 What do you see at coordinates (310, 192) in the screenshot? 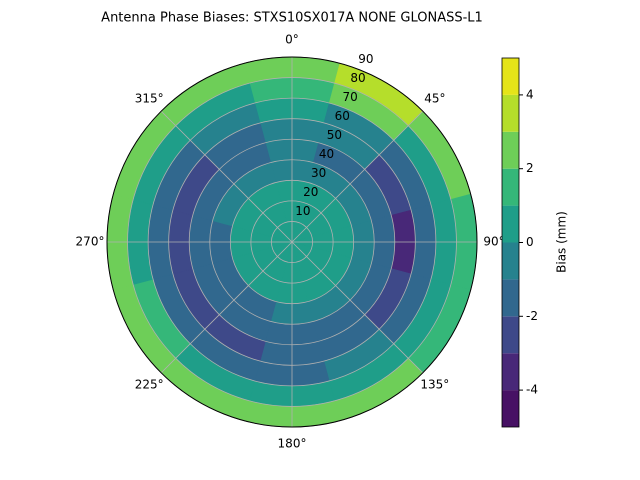
I see `r-tick-label: 20` at bounding box center [310, 192].